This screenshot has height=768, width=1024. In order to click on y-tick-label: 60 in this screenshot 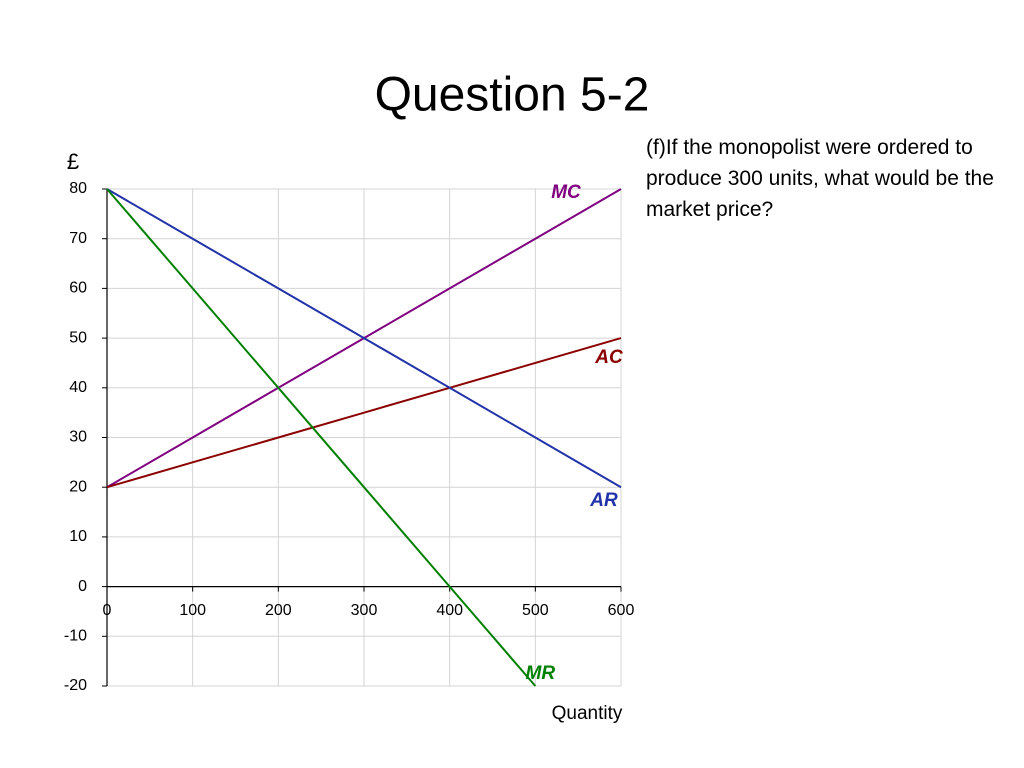, I will do `click(78, 288)`.